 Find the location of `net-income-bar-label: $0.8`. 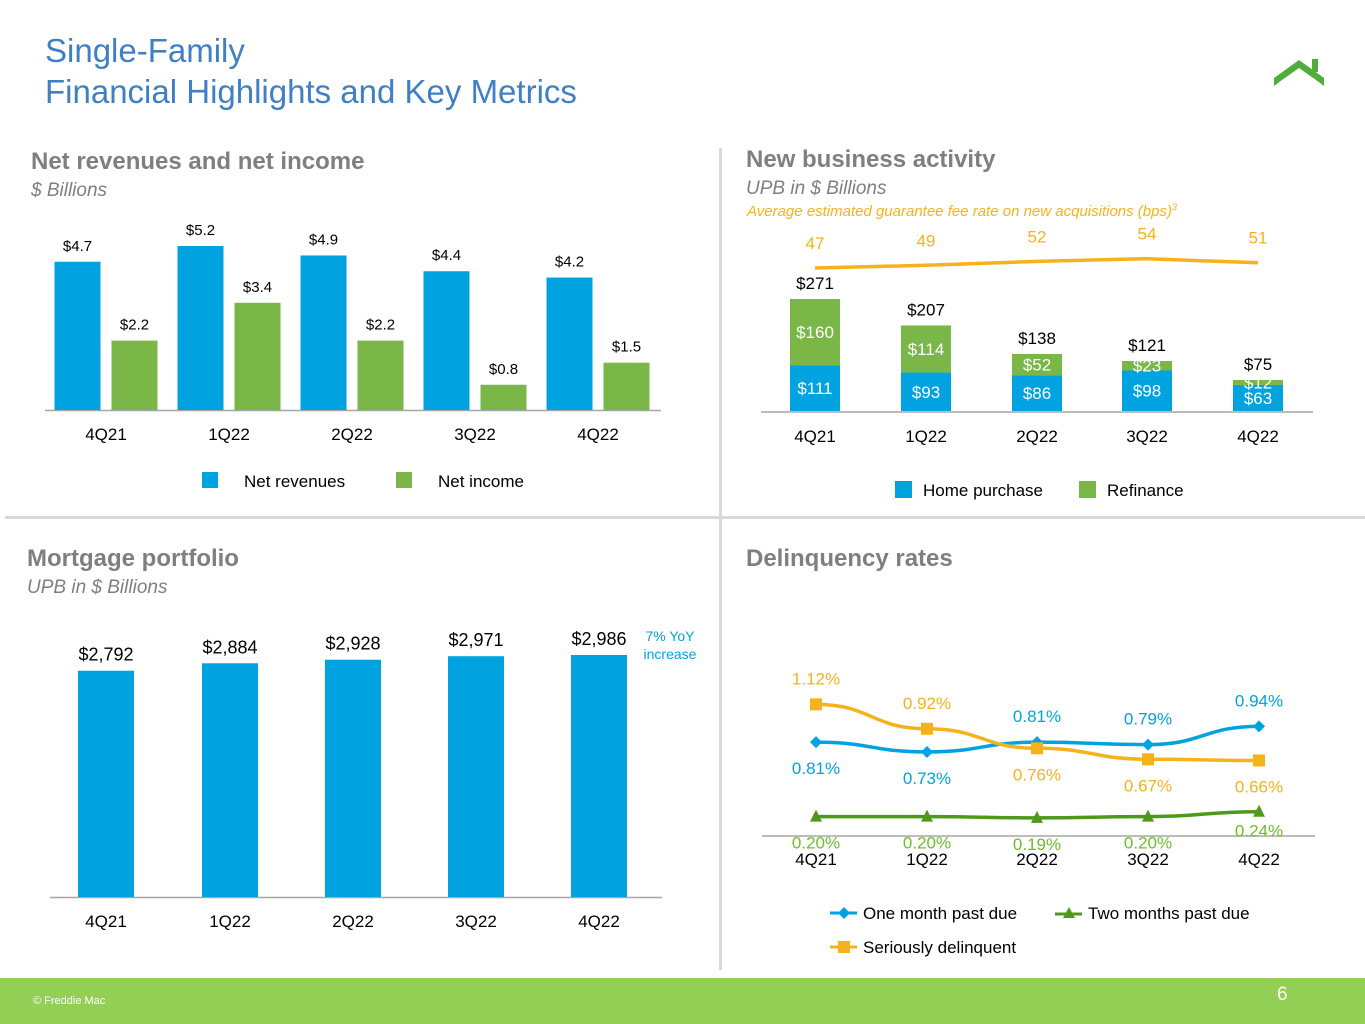

net-income-bar-label: $0.8 is located at coordinates (503, 369).